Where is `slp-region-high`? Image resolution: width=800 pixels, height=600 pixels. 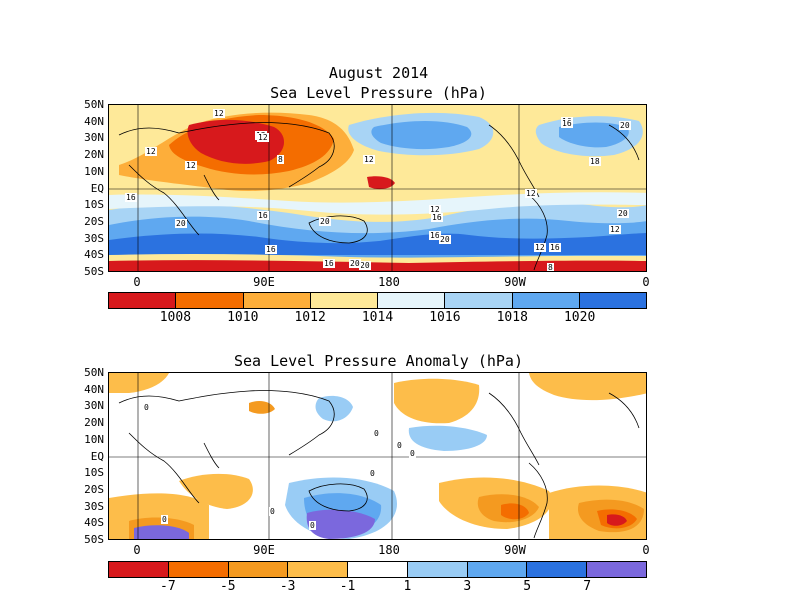 slp-region-high is located at coordinates (377, 244).